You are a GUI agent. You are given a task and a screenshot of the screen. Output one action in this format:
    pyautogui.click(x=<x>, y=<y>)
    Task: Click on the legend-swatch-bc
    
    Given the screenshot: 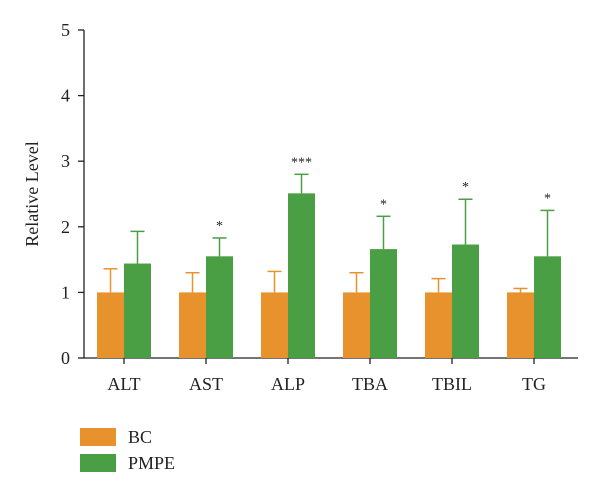 What is the action you would take?
    pyautogui.click(x=98, y=437)
    